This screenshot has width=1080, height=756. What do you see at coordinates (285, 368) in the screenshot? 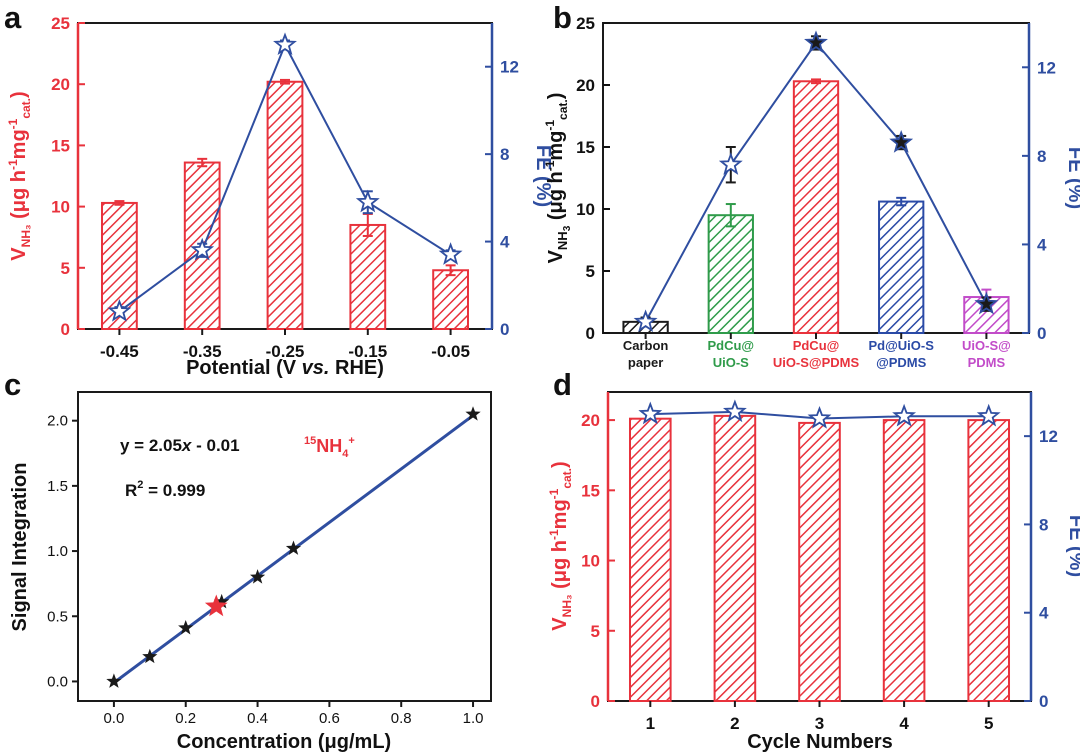
I see `panel-a-x-axis-title: Potential (V vs. RHE)` at bounding box center [285, 368].